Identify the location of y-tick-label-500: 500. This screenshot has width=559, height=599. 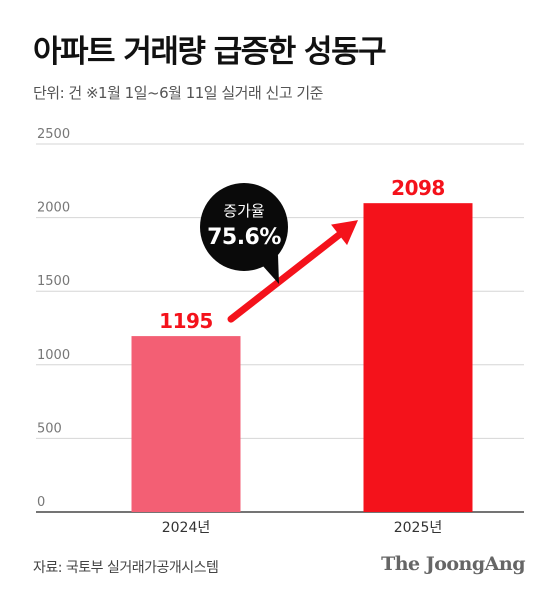
(49, 428).